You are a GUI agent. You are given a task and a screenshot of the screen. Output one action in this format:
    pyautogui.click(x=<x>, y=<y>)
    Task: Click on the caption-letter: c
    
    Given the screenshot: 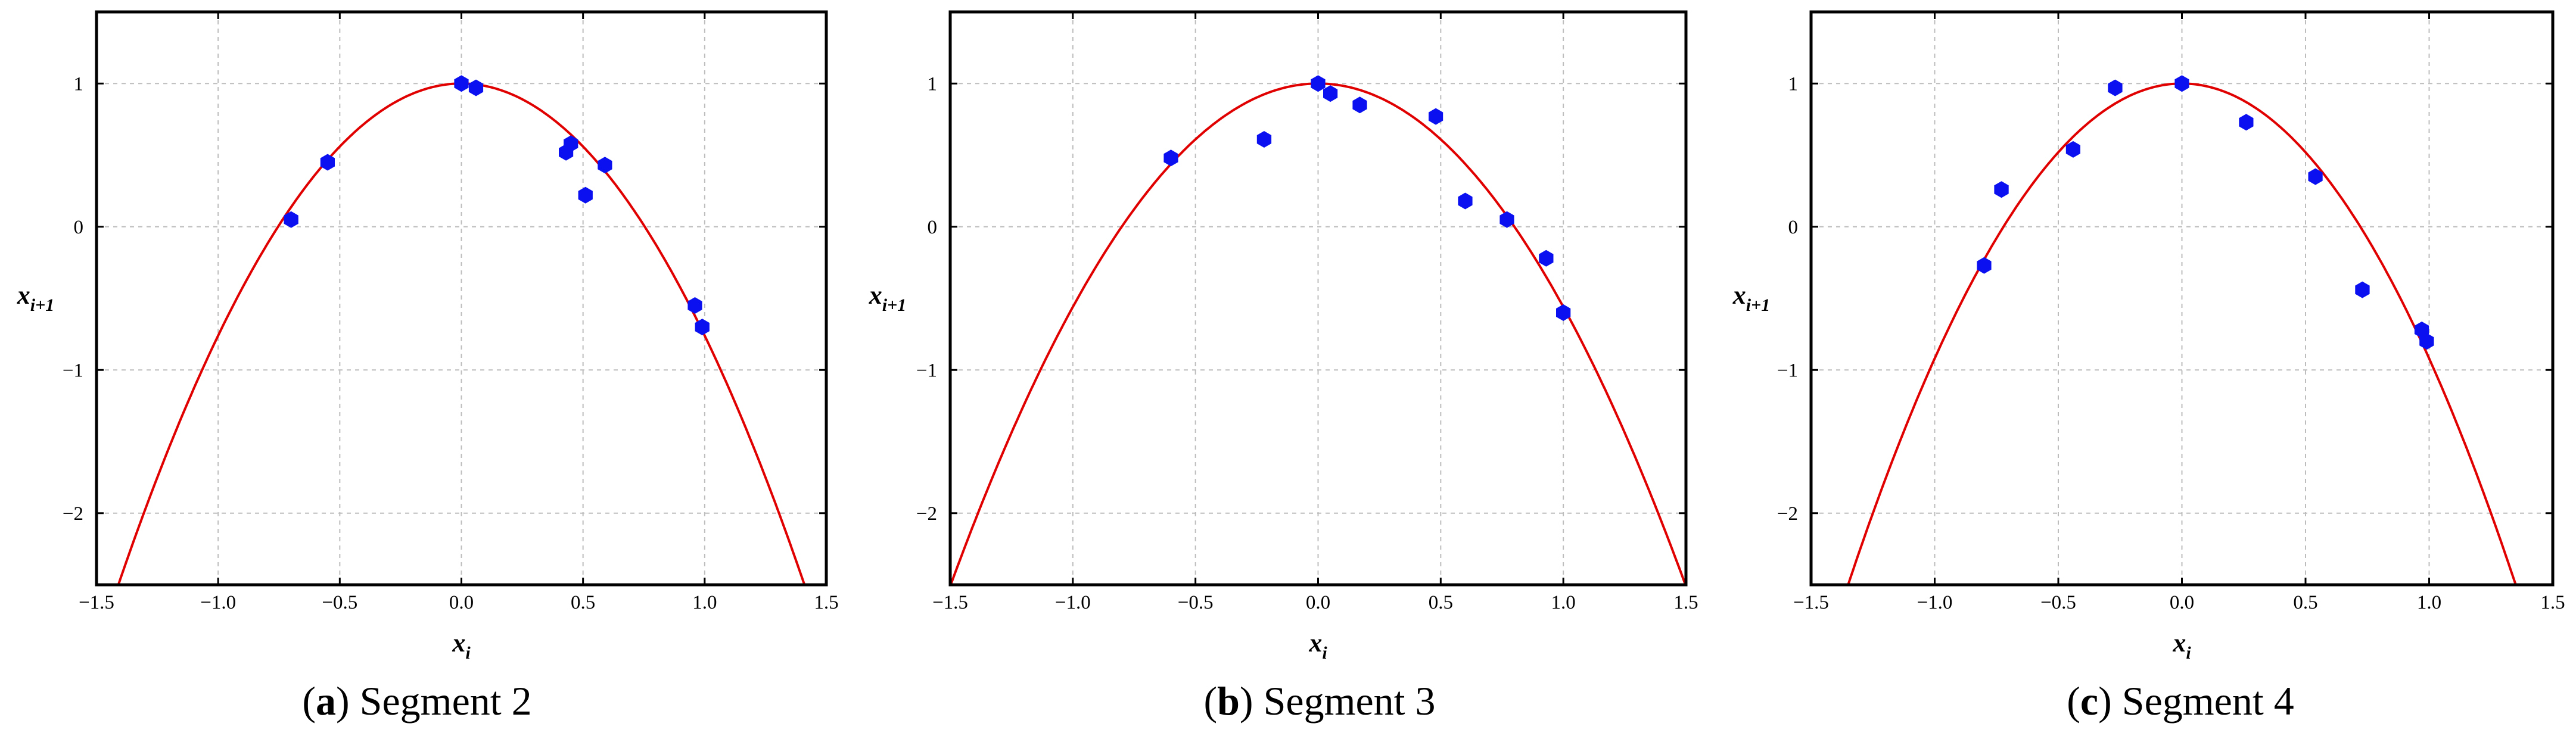 What is the action you would take?
    pyautogui.click(x=2089, y=701)
    